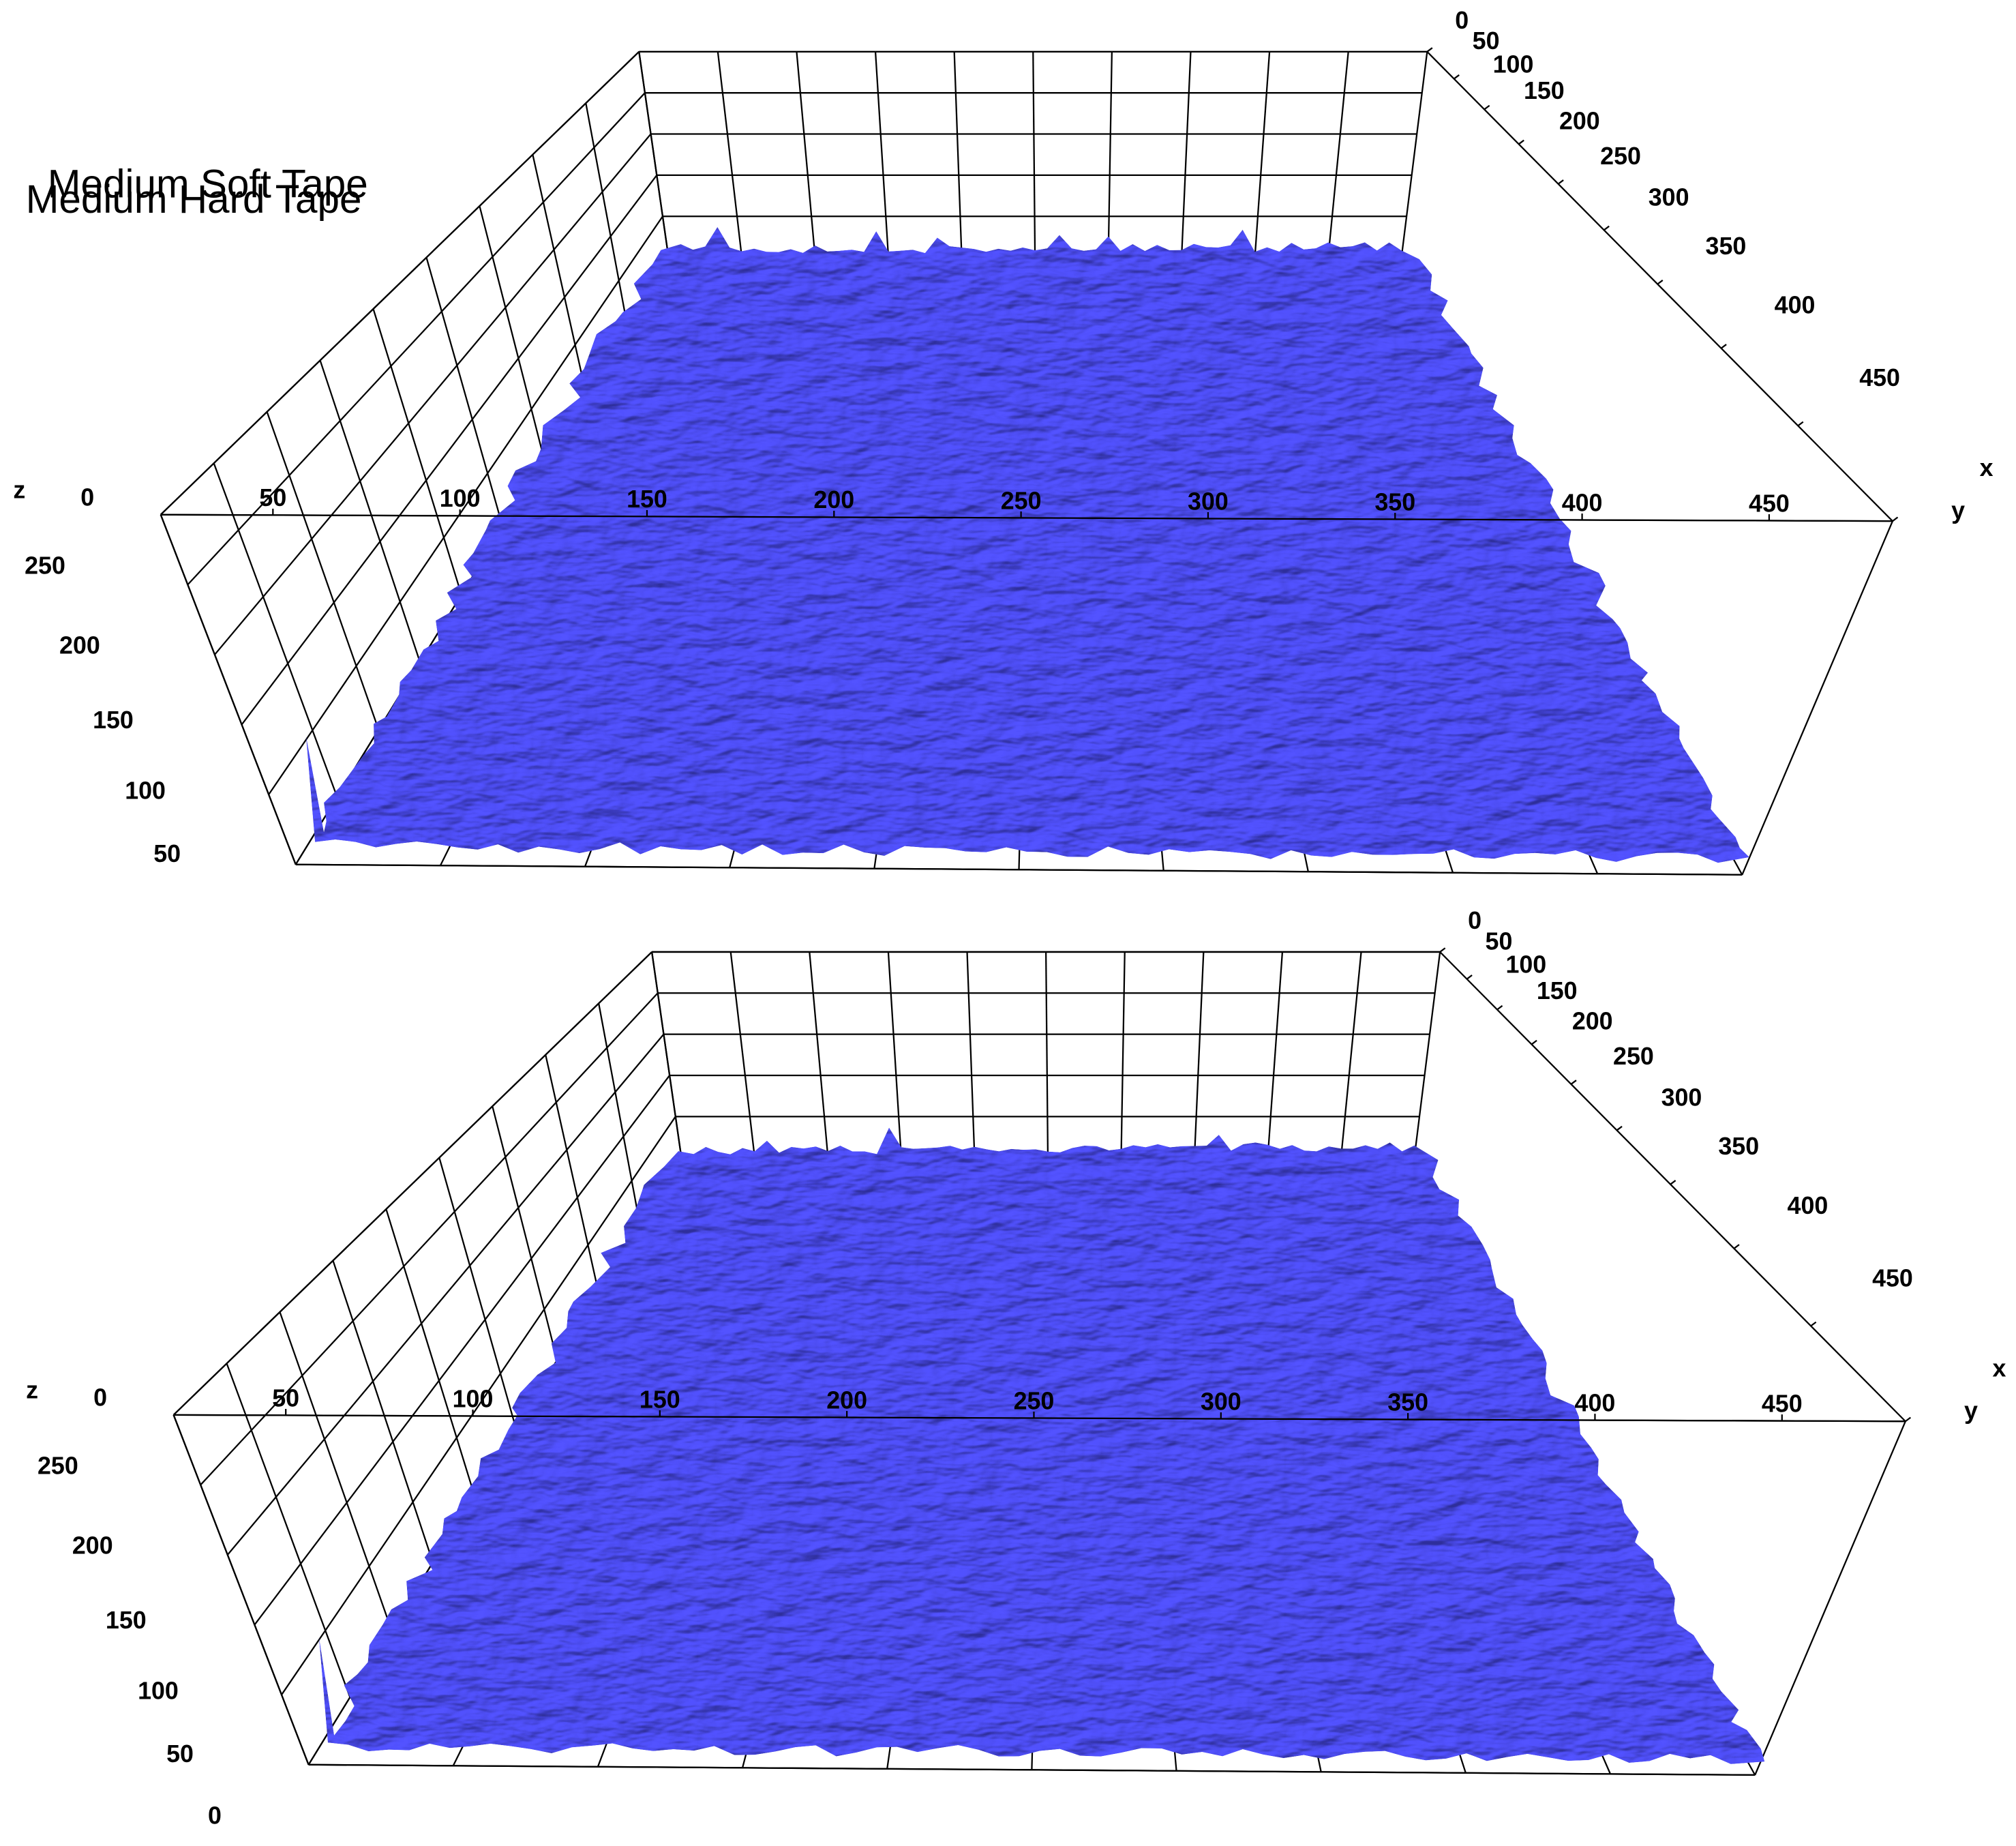 The height and width of the screenshot is (1846, 2016). What do you see at coordinates (460, 498) in the screenshot?
I see `y-tick-label: 100` at bounding box center [460, 498].